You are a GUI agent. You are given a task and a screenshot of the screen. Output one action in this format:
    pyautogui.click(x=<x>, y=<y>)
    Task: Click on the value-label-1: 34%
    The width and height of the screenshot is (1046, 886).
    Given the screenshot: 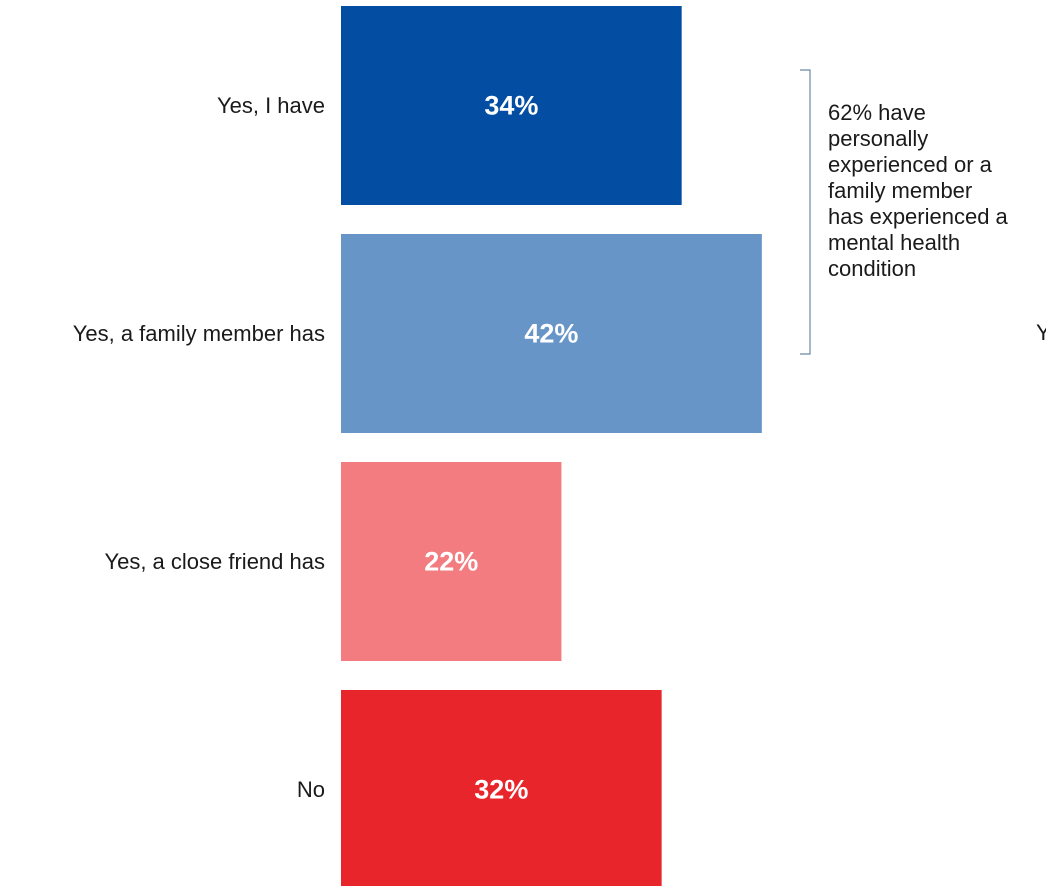 What is the action you would take?
    pyautogui.click(x=511, y=106)
    